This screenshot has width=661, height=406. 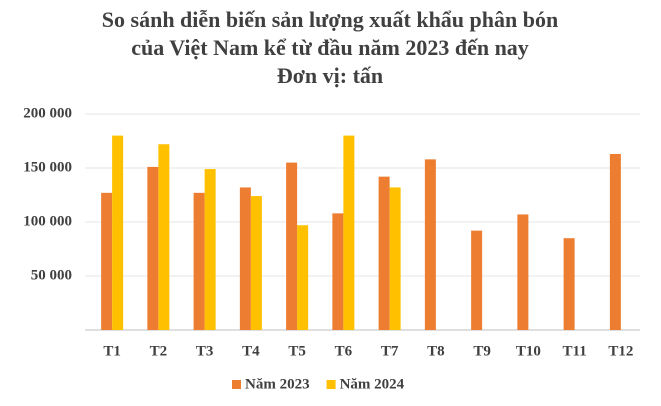 What do you see at coordinates (112, 351) in the screenshot?
I see `x-tick-label: T1` at bounding box center [112, 351].